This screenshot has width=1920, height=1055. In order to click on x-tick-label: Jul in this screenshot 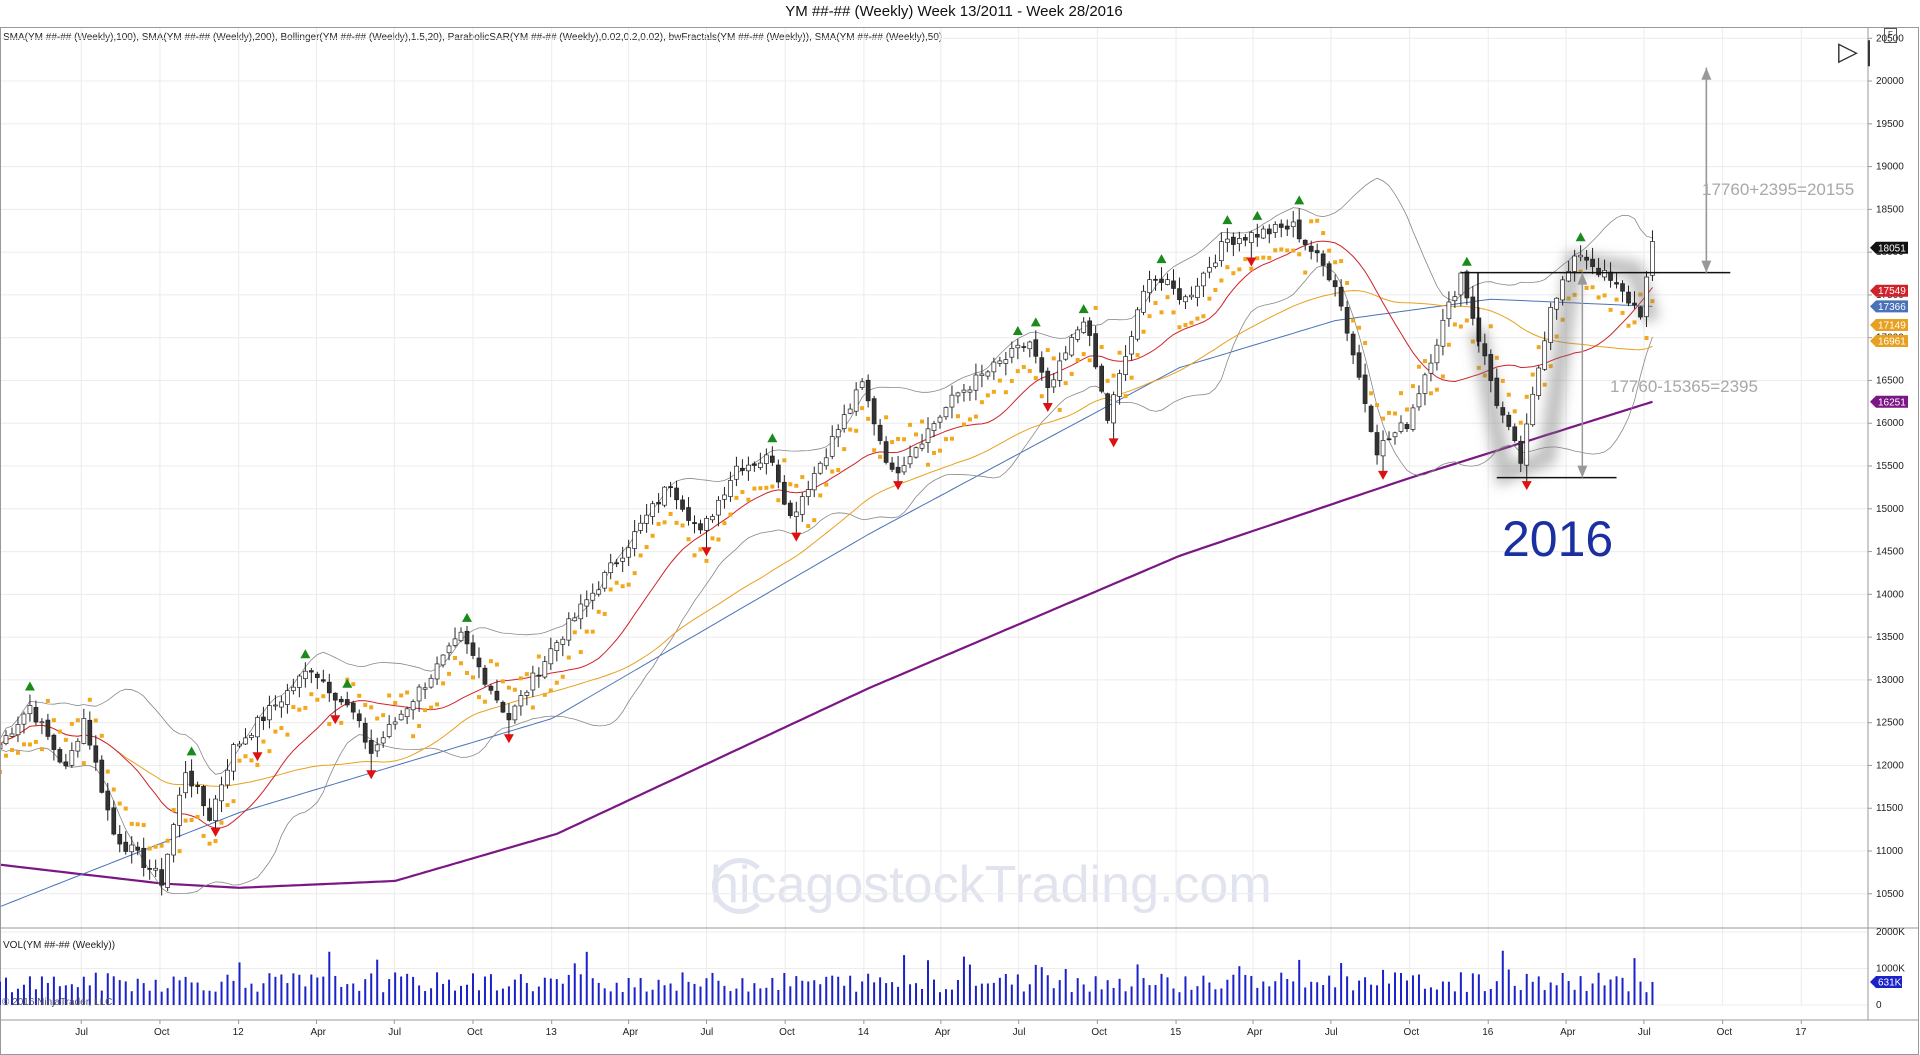, I will do `click(1644, 1032)`.